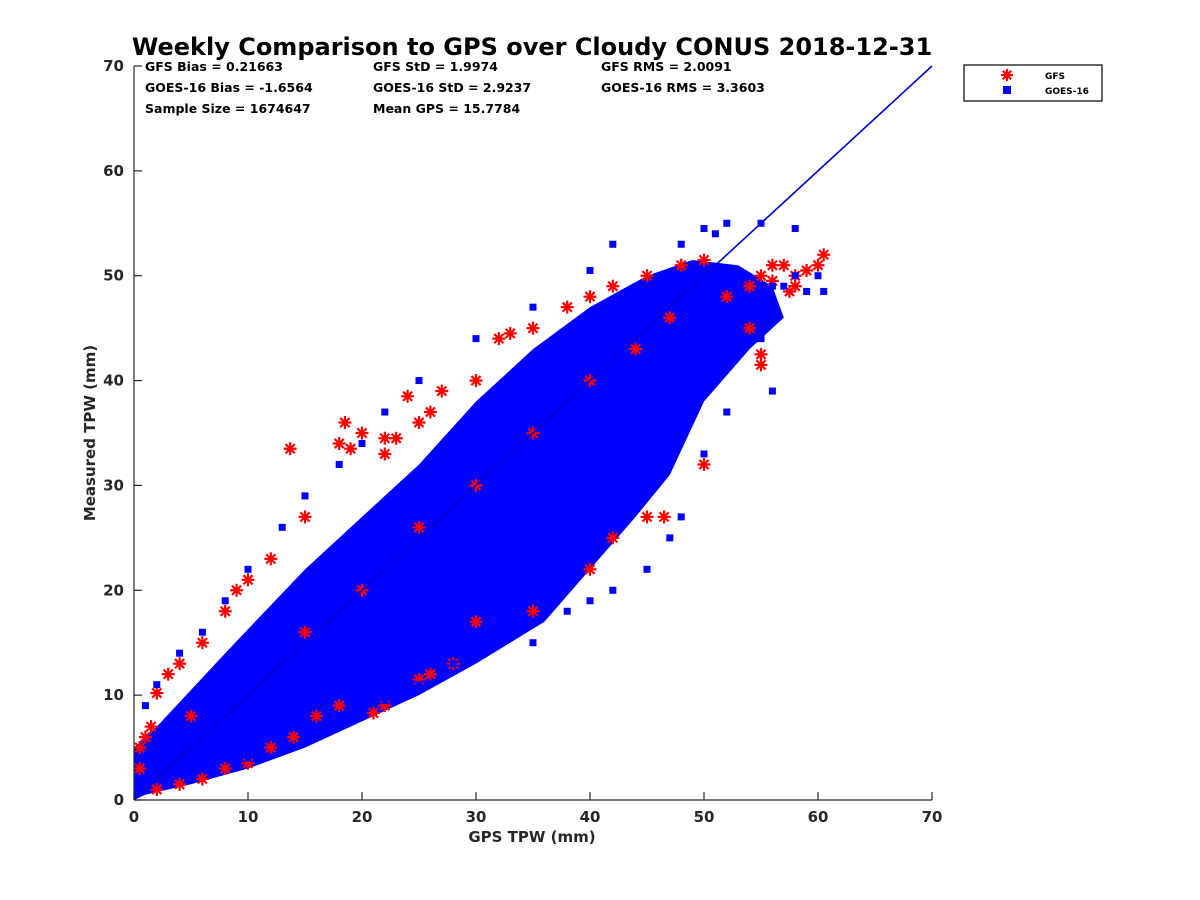 This screenshot has width=1200, height=900. I want to click on x-tick-label: 50, so click(704, 817).